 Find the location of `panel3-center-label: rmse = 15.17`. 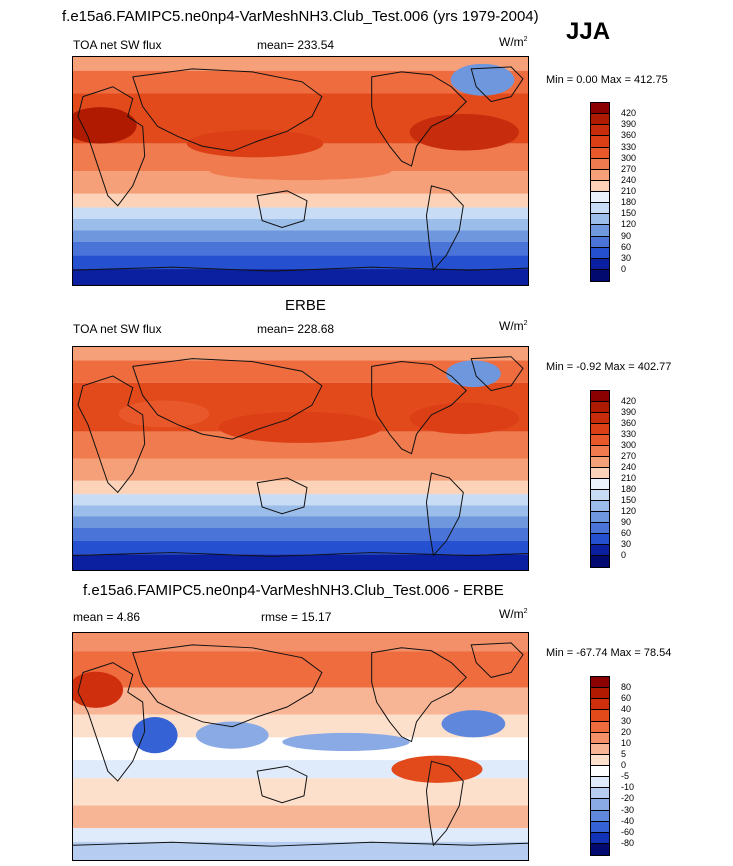

panel3-center-label: rmse = 15.17 is located at coordinates (296, 617).